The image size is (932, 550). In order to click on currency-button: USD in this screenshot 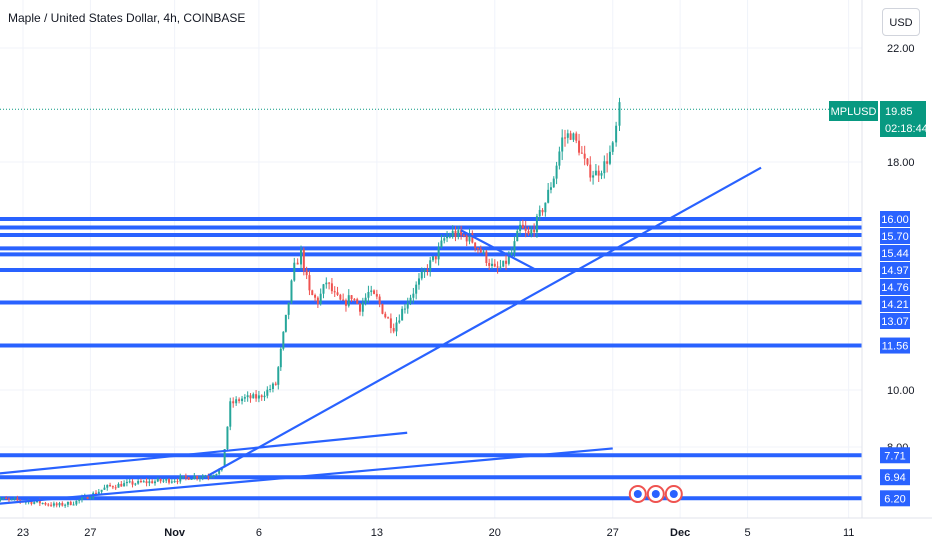, I will do `click(901, 22)`.